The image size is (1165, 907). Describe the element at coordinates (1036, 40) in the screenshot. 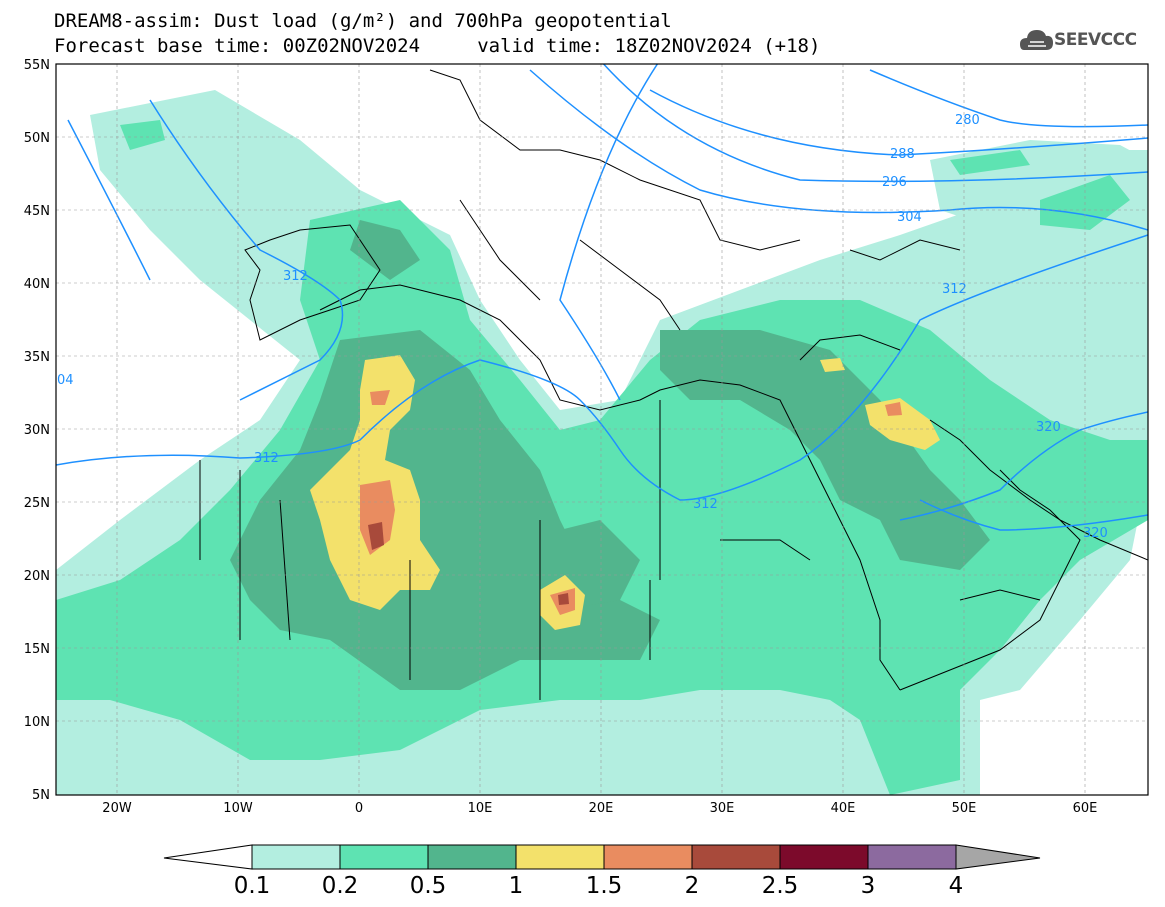

I see `cloud-icon` at that location.